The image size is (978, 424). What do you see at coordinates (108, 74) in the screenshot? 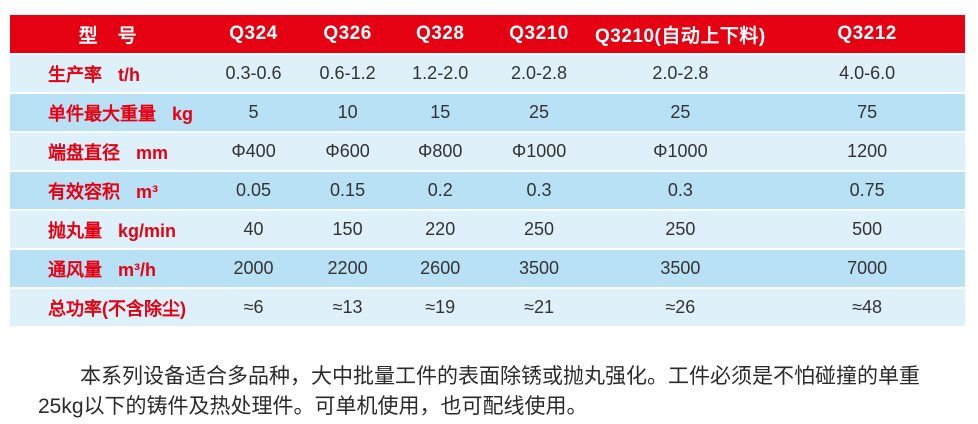
I see `row-header: 生产率 t/h` at bounding box center [108, 74].